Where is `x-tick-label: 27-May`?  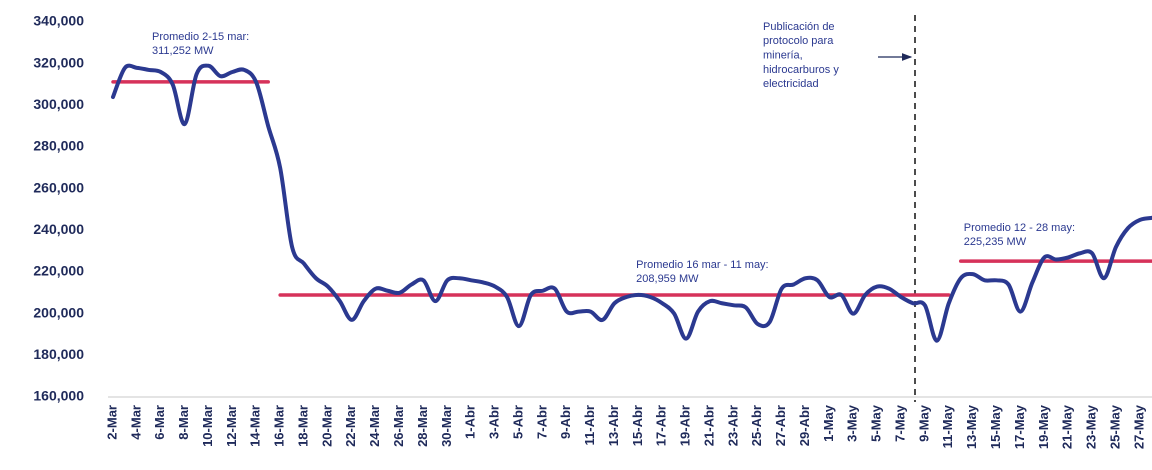 x-tick-label: 27-May is located at coordinates (1138, 426).